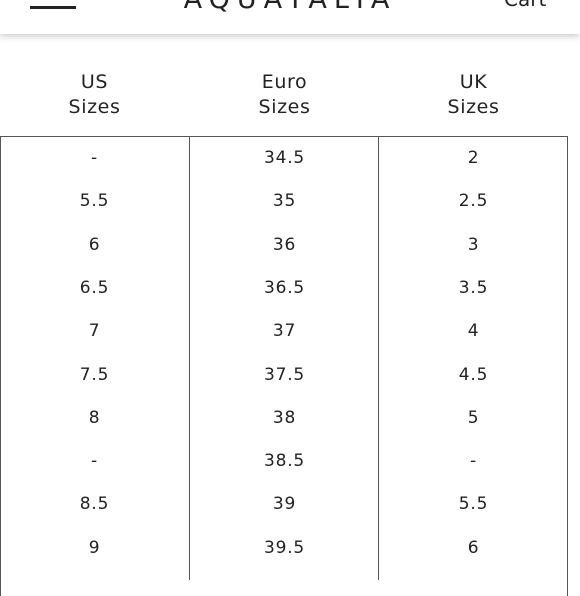 The width and height of the screenshot is (580, 596). I want to click on euro-size-cell: 38, so click(284, 418).